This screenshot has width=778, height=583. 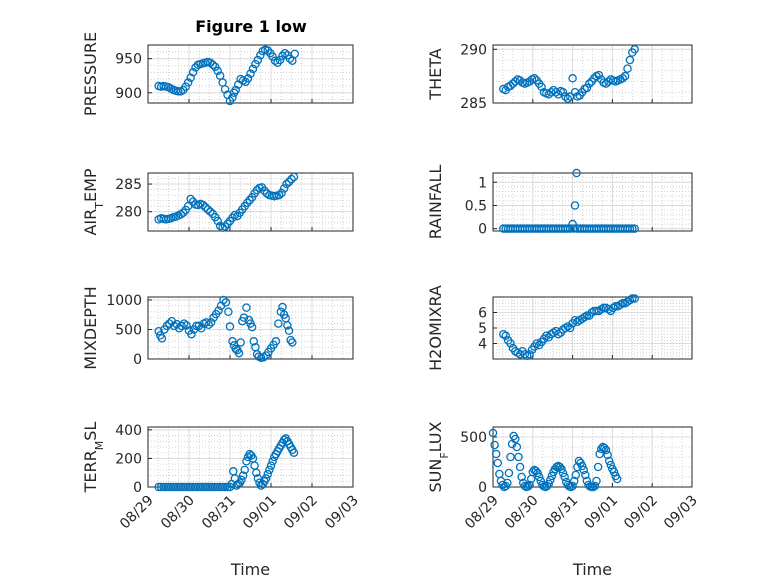 What do you see at coordinates (93, 458) in the screenshot?
I see `y-axis-label: TERRMSL` at bounding box center [93, 458].